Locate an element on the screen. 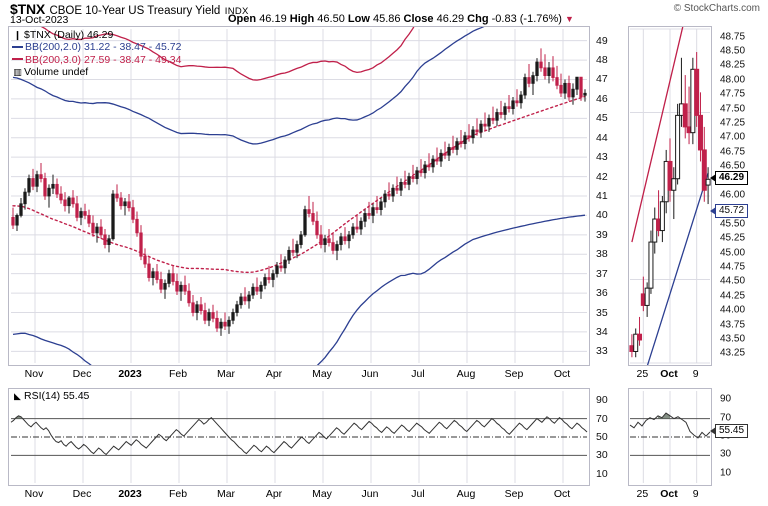 Image resolution: width=768 pixels, height=506 pixels. rsi-x-tick-label: Aug is located at coordinates (466, 494).